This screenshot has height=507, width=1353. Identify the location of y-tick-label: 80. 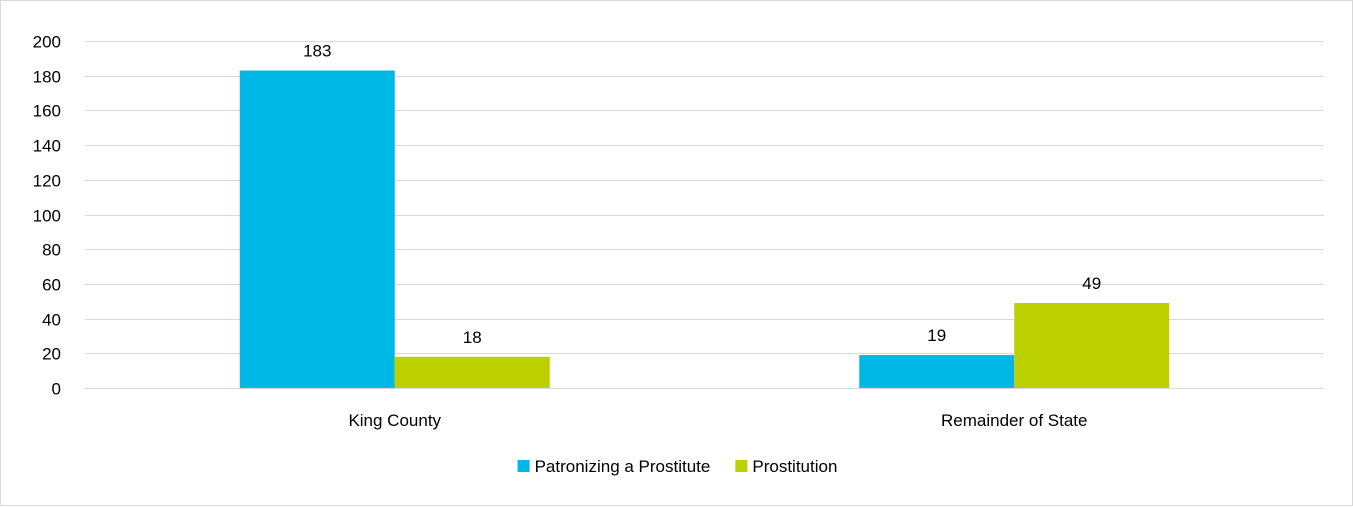
(51, 250).